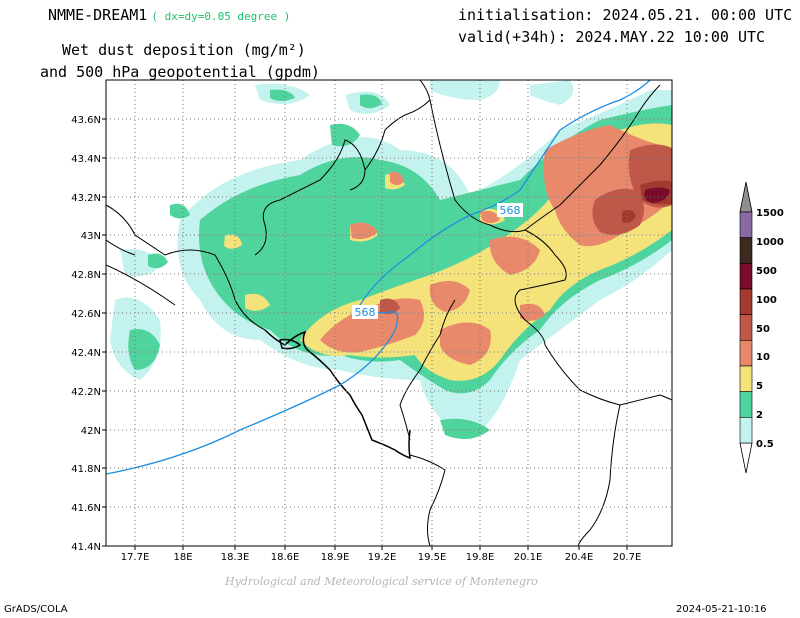 The width and height of the screenshot is (800, 618). Describe the element at coordinates (627, 557) in the screenshot. I see `lon-tick-label: 20.7E` at that location.